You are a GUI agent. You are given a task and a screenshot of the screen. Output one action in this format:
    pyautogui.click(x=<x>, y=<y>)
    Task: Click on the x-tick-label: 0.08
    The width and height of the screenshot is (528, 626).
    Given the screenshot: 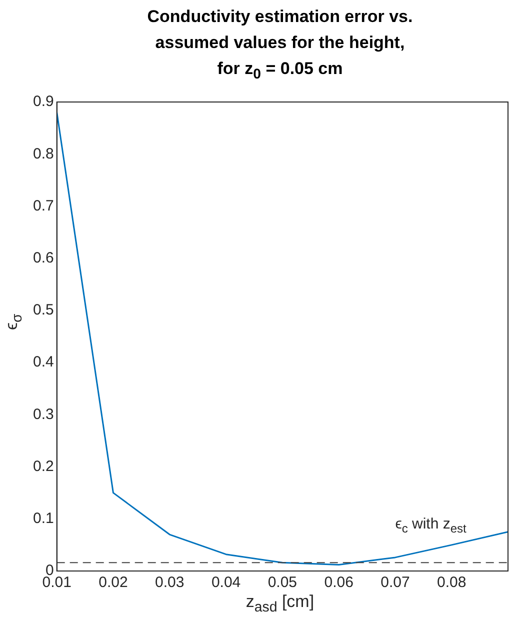 What is the action you would take?
    pyautogui.click(x=451, y=583)
    